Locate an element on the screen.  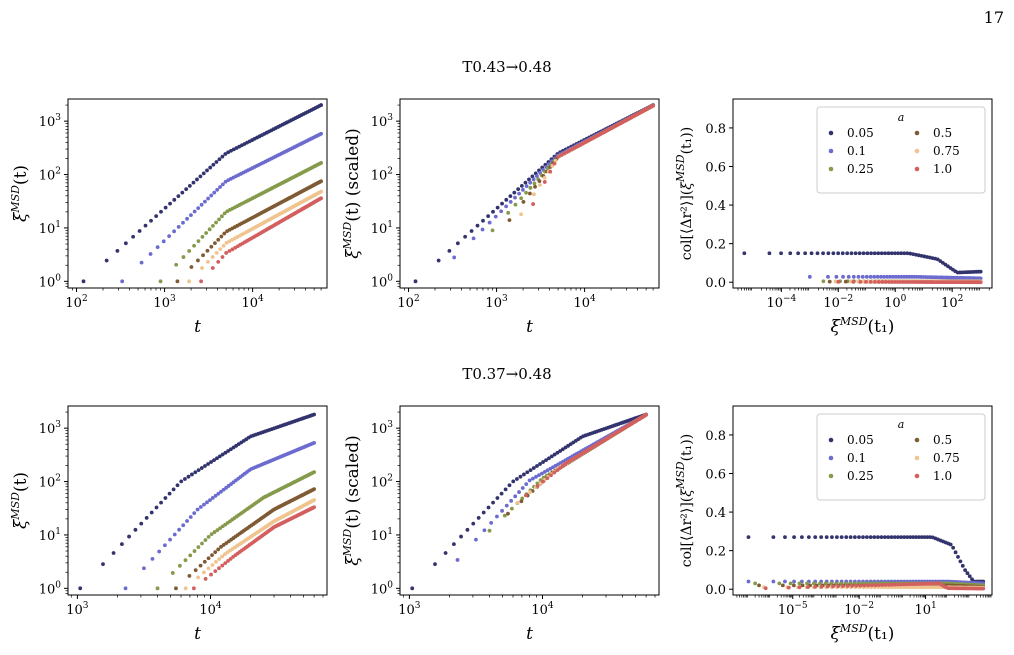
y-tick-label: 10³ is located at coordinates (50, 428).